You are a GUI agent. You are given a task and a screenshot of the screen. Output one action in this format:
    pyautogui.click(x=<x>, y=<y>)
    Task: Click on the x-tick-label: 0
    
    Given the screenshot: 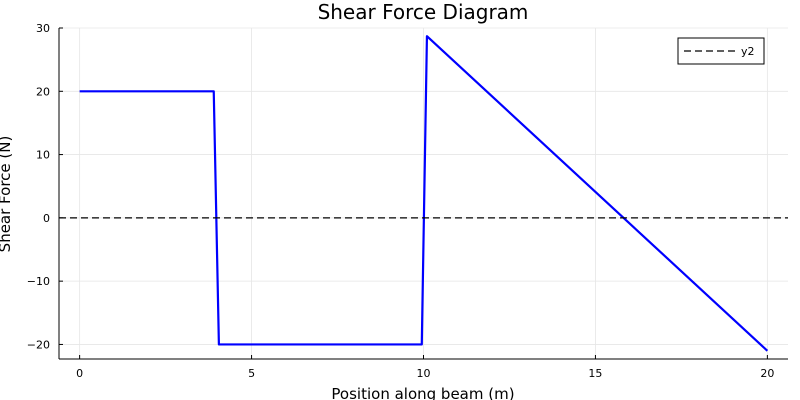 What is the action you would take?
    pyautogui.click(x=79, y=373)
    